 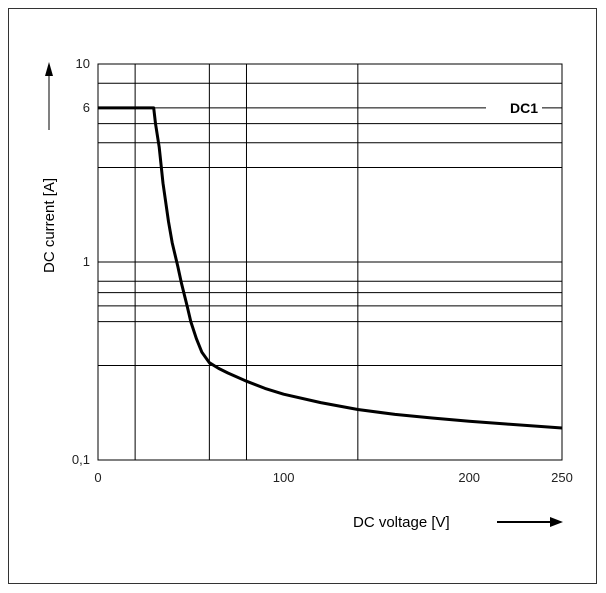 What do you see at coordinates (562, 477) in the screenshot?
I see `x-tick-label: 250` at bounding box center [562, 477].